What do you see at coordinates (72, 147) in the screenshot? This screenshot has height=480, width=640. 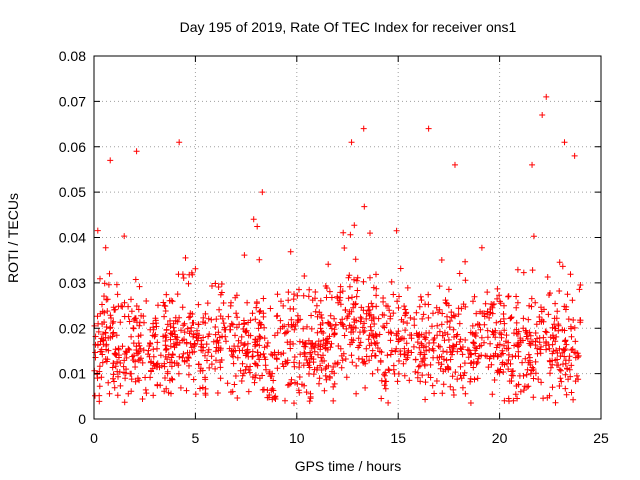 I see `y-tick-label: 0.06` at bounding box center [72, 147].